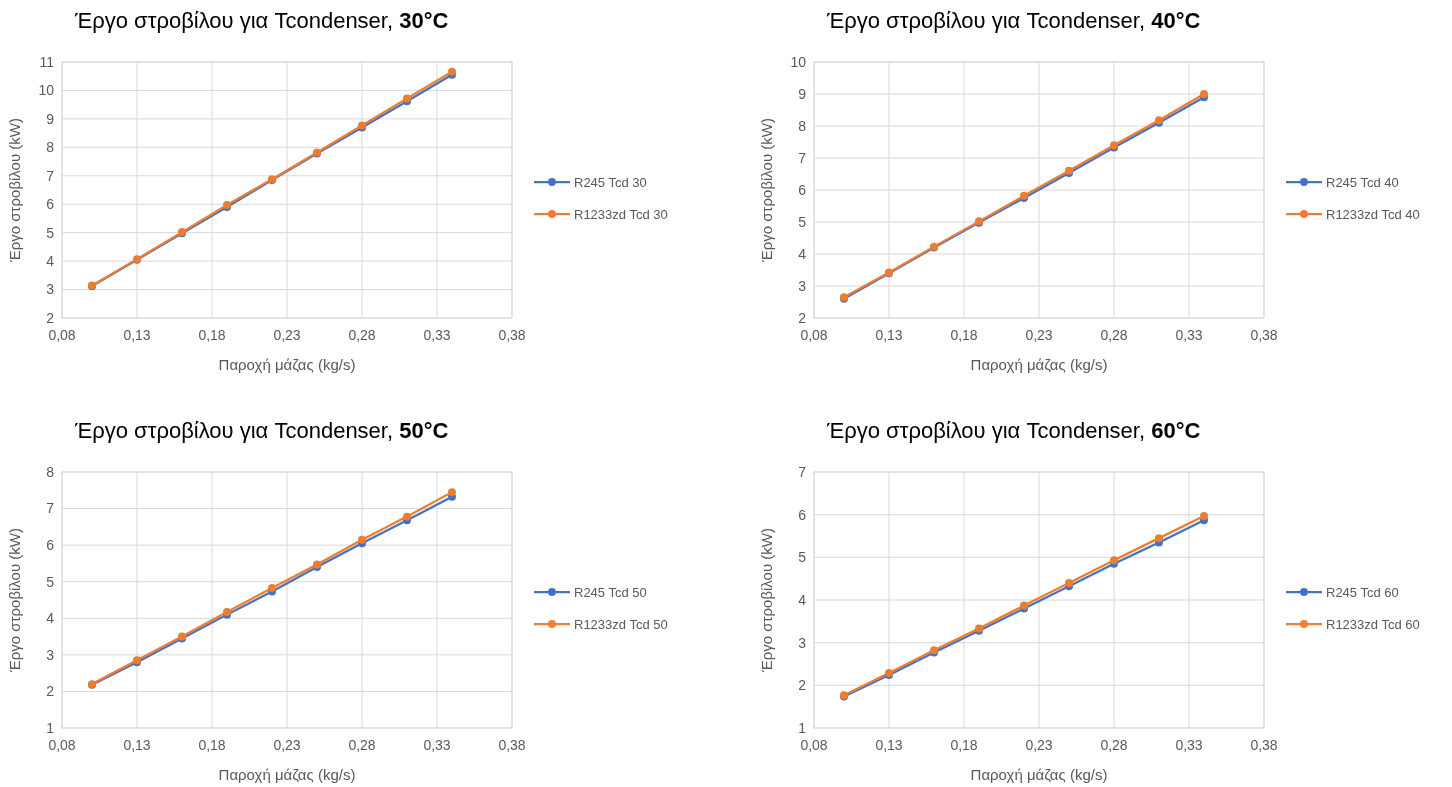 The height and width of the screenshot is (787, 1452). What do you see at coordinates (1373, 214) in the screenshot?
I see `legend-label: R1233zd Tcd 40` at bounding box center [1373, 214].